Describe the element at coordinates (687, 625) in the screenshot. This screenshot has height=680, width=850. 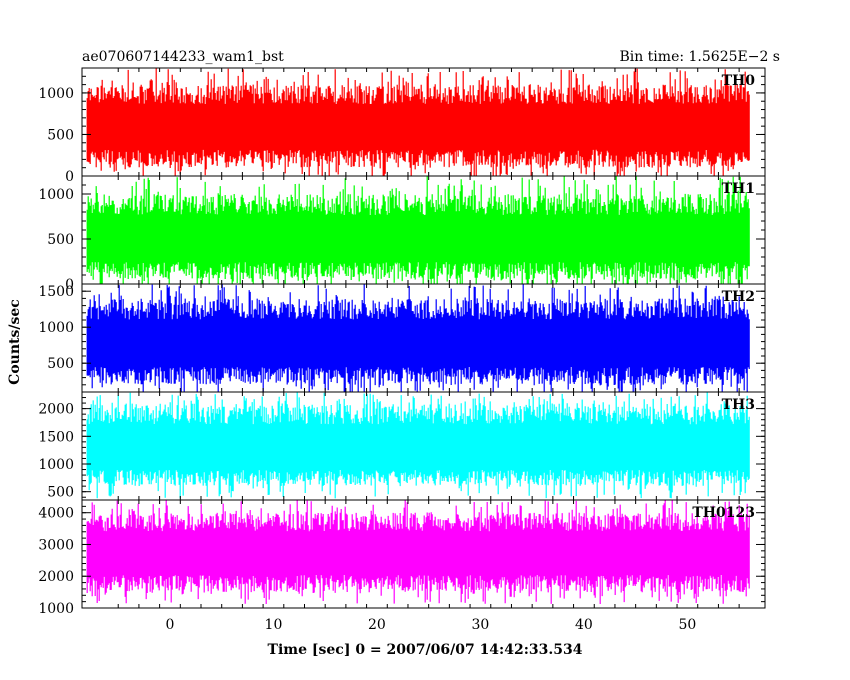
I see `x-tick-label: 50` at that location.